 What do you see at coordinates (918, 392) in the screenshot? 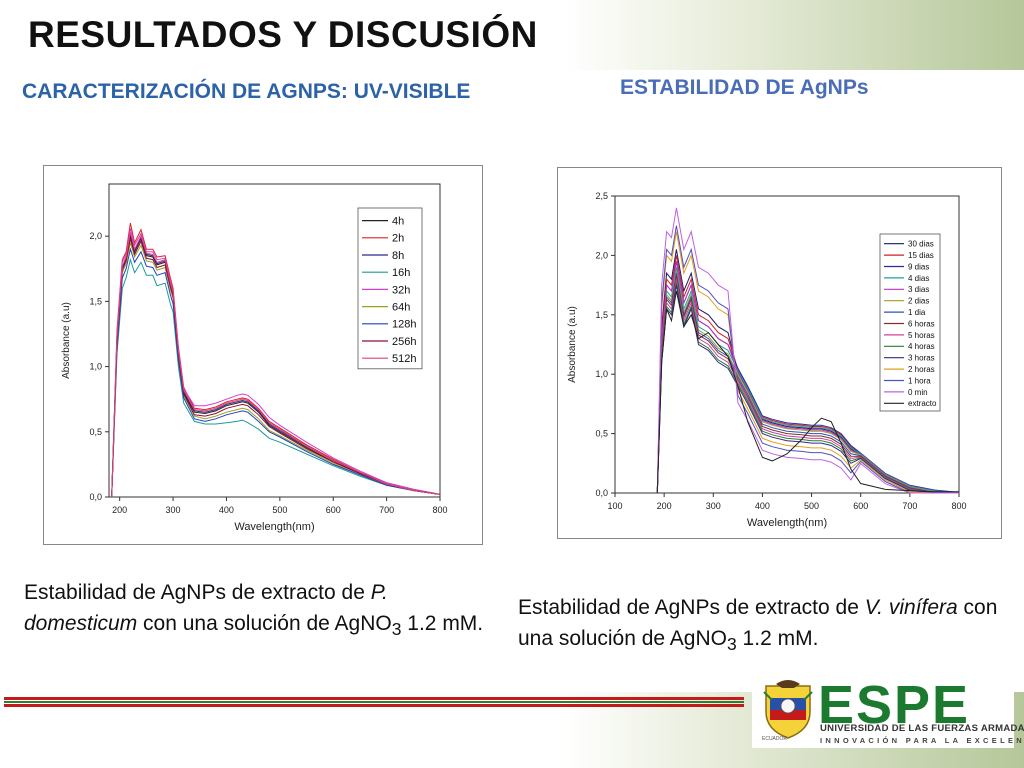
I see `legend-label: 0 min` at bounding box center [918, 392].